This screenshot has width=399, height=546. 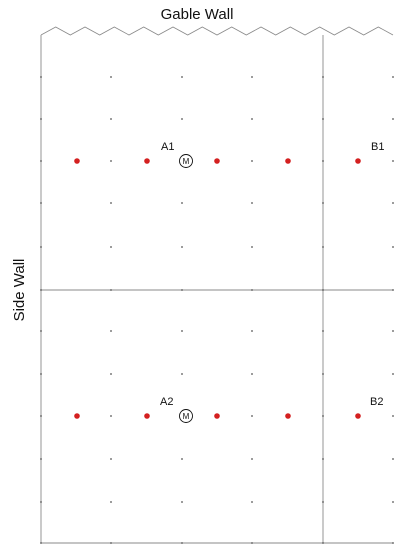 I want to click on meter-a1-letter: M, so click(x=186, y=161).